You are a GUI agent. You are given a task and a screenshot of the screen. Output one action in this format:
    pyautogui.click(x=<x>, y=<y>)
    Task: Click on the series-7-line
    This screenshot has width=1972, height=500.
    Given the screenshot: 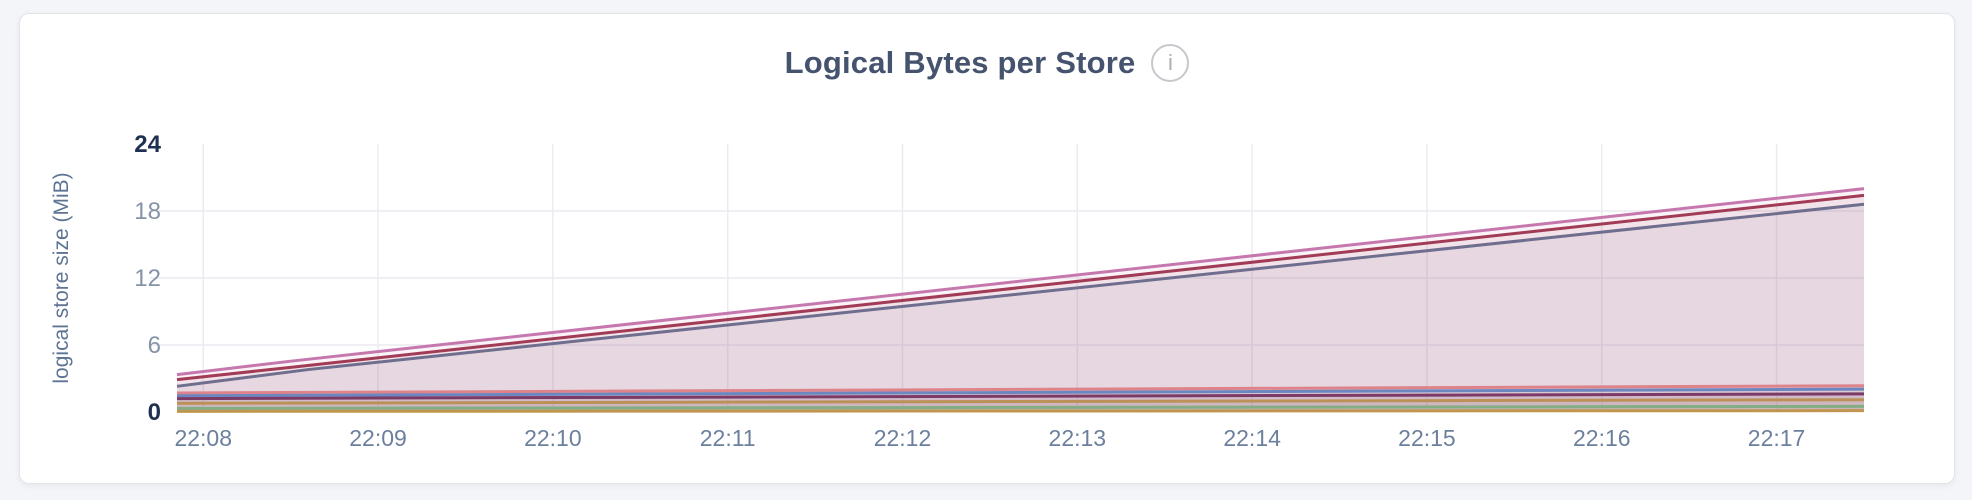 What is the action you would take?
    pyautogui.click(x=1020, y=401)
    